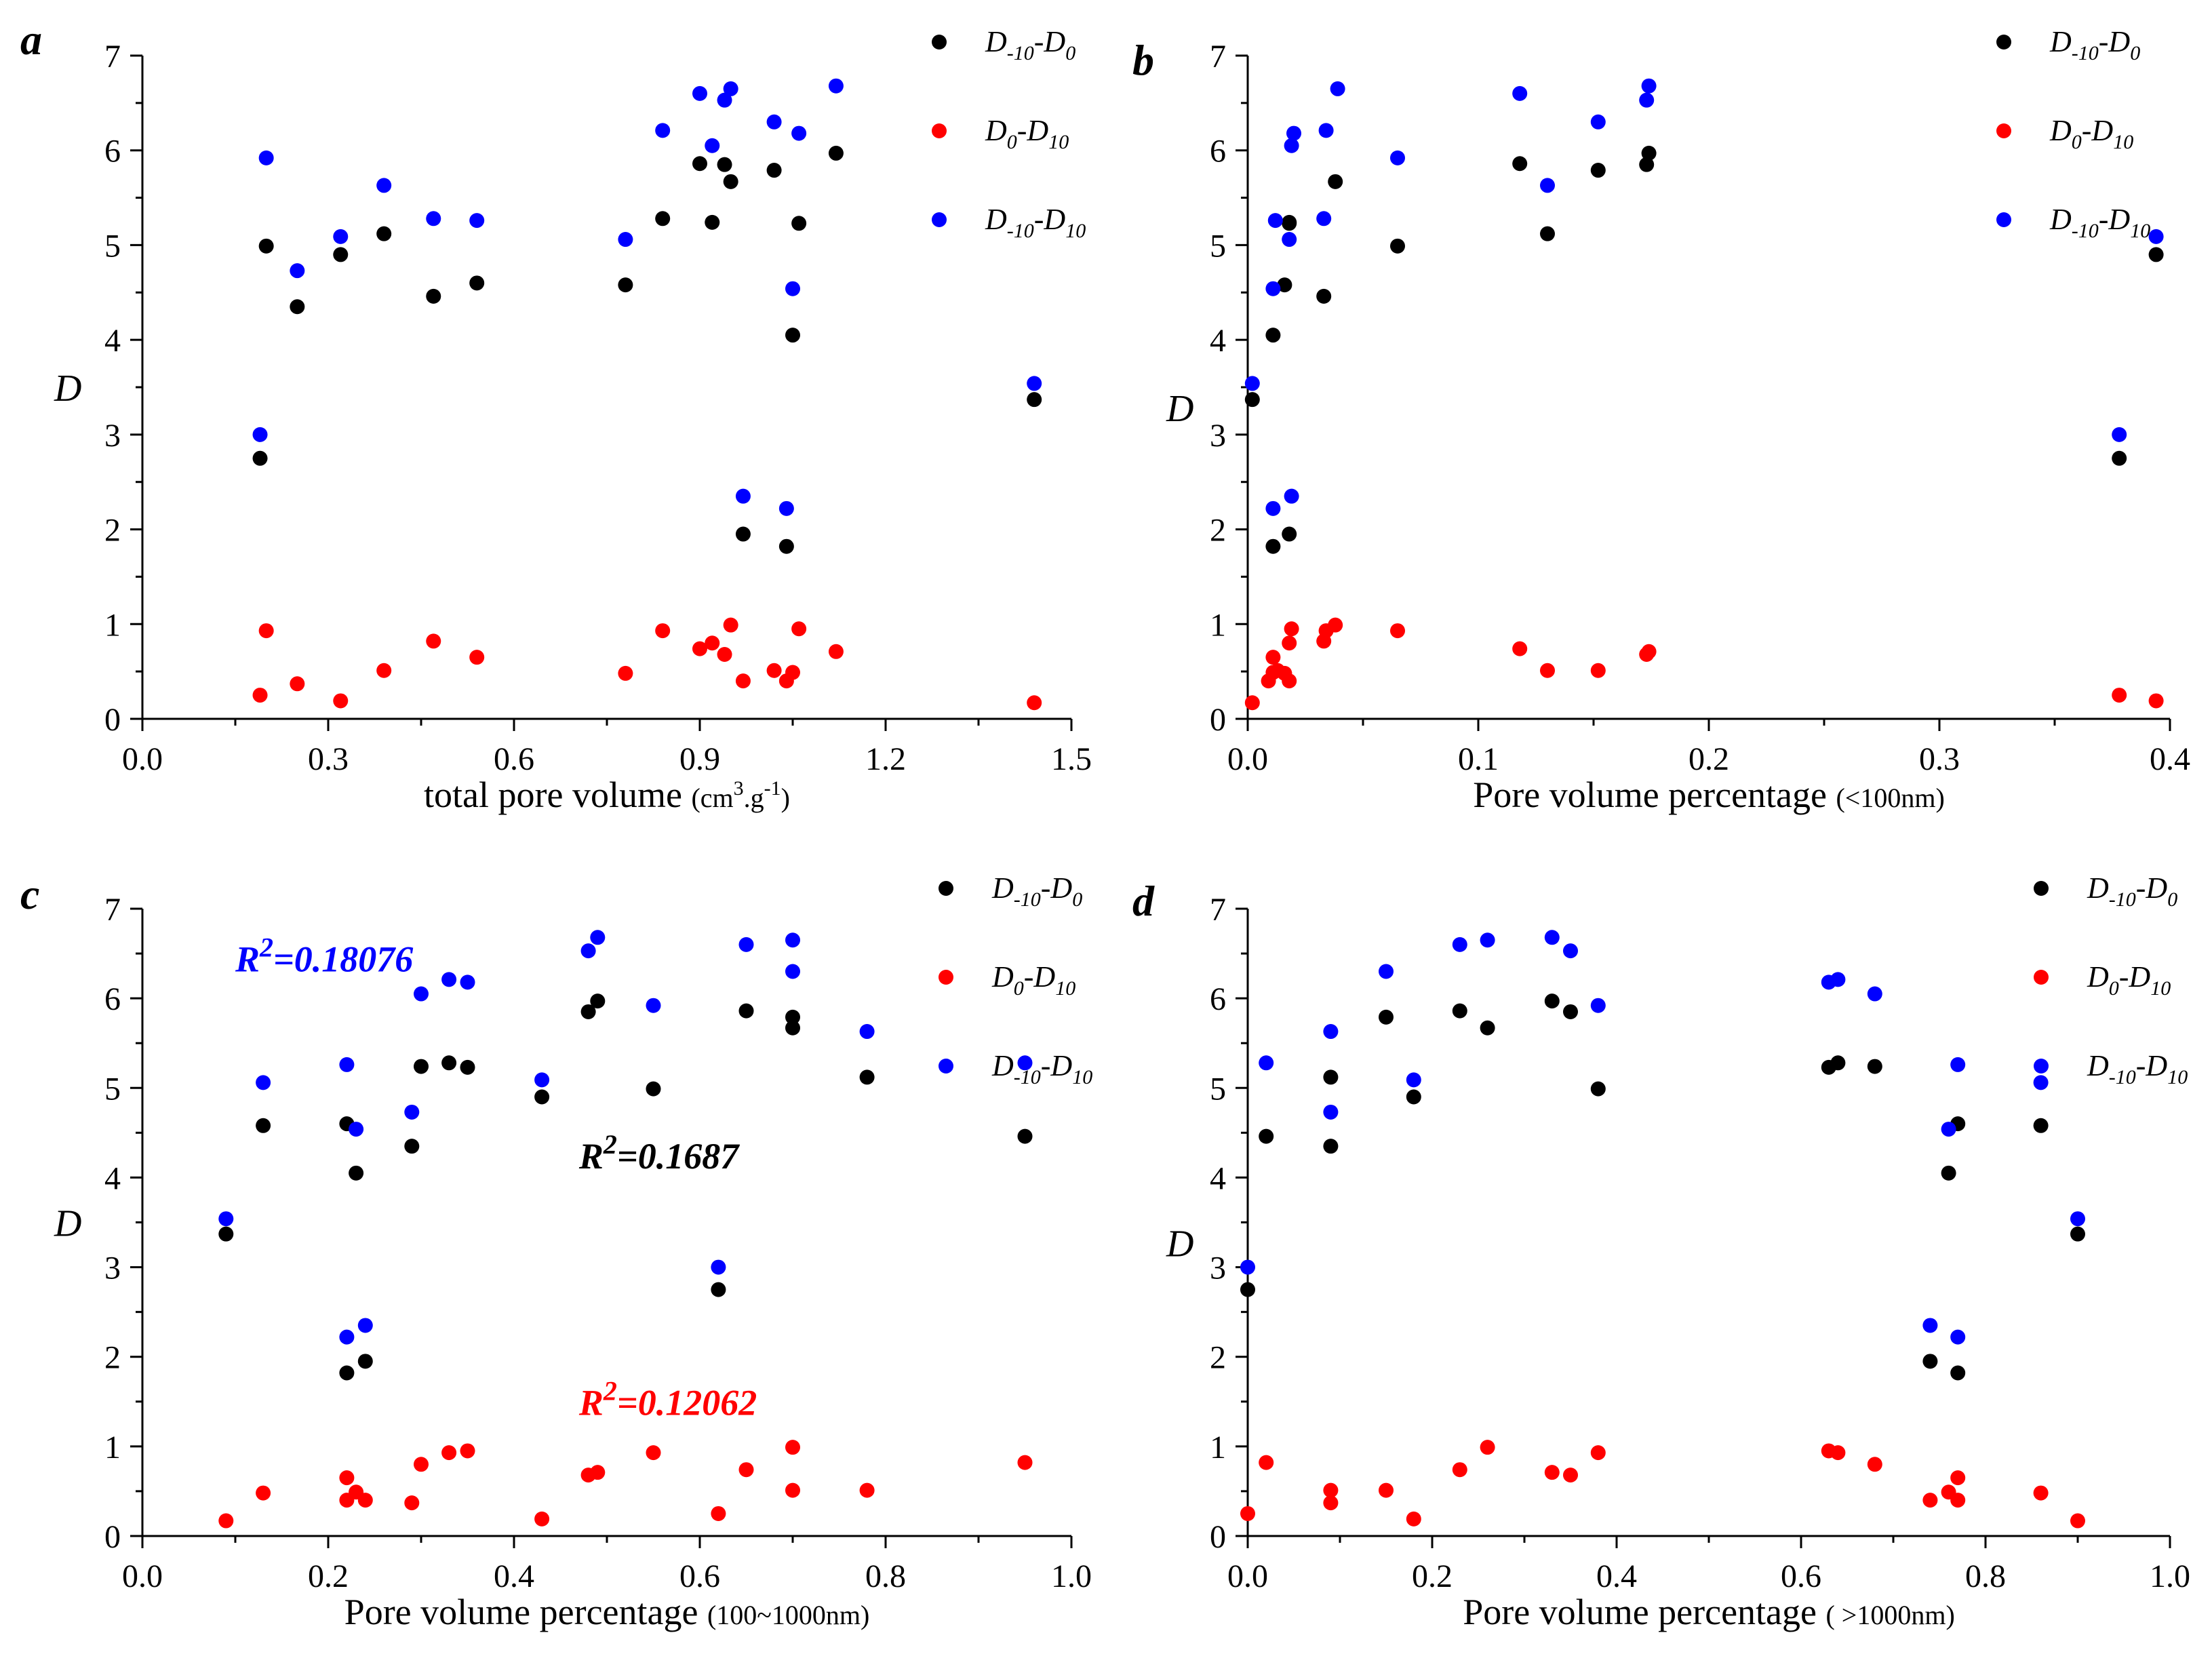 The height and width of the screenshot is (1654, 2212). I want to click on x-axis-title: Pore volume percentage ( >1000nm), so click(1709, 1612).